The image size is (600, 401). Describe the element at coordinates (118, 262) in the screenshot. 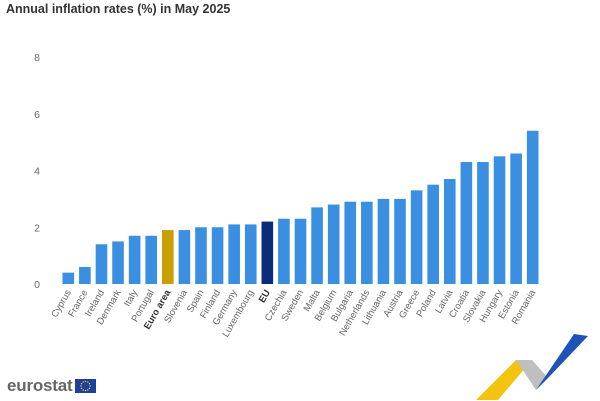

I see `bar-denmark` at that location.